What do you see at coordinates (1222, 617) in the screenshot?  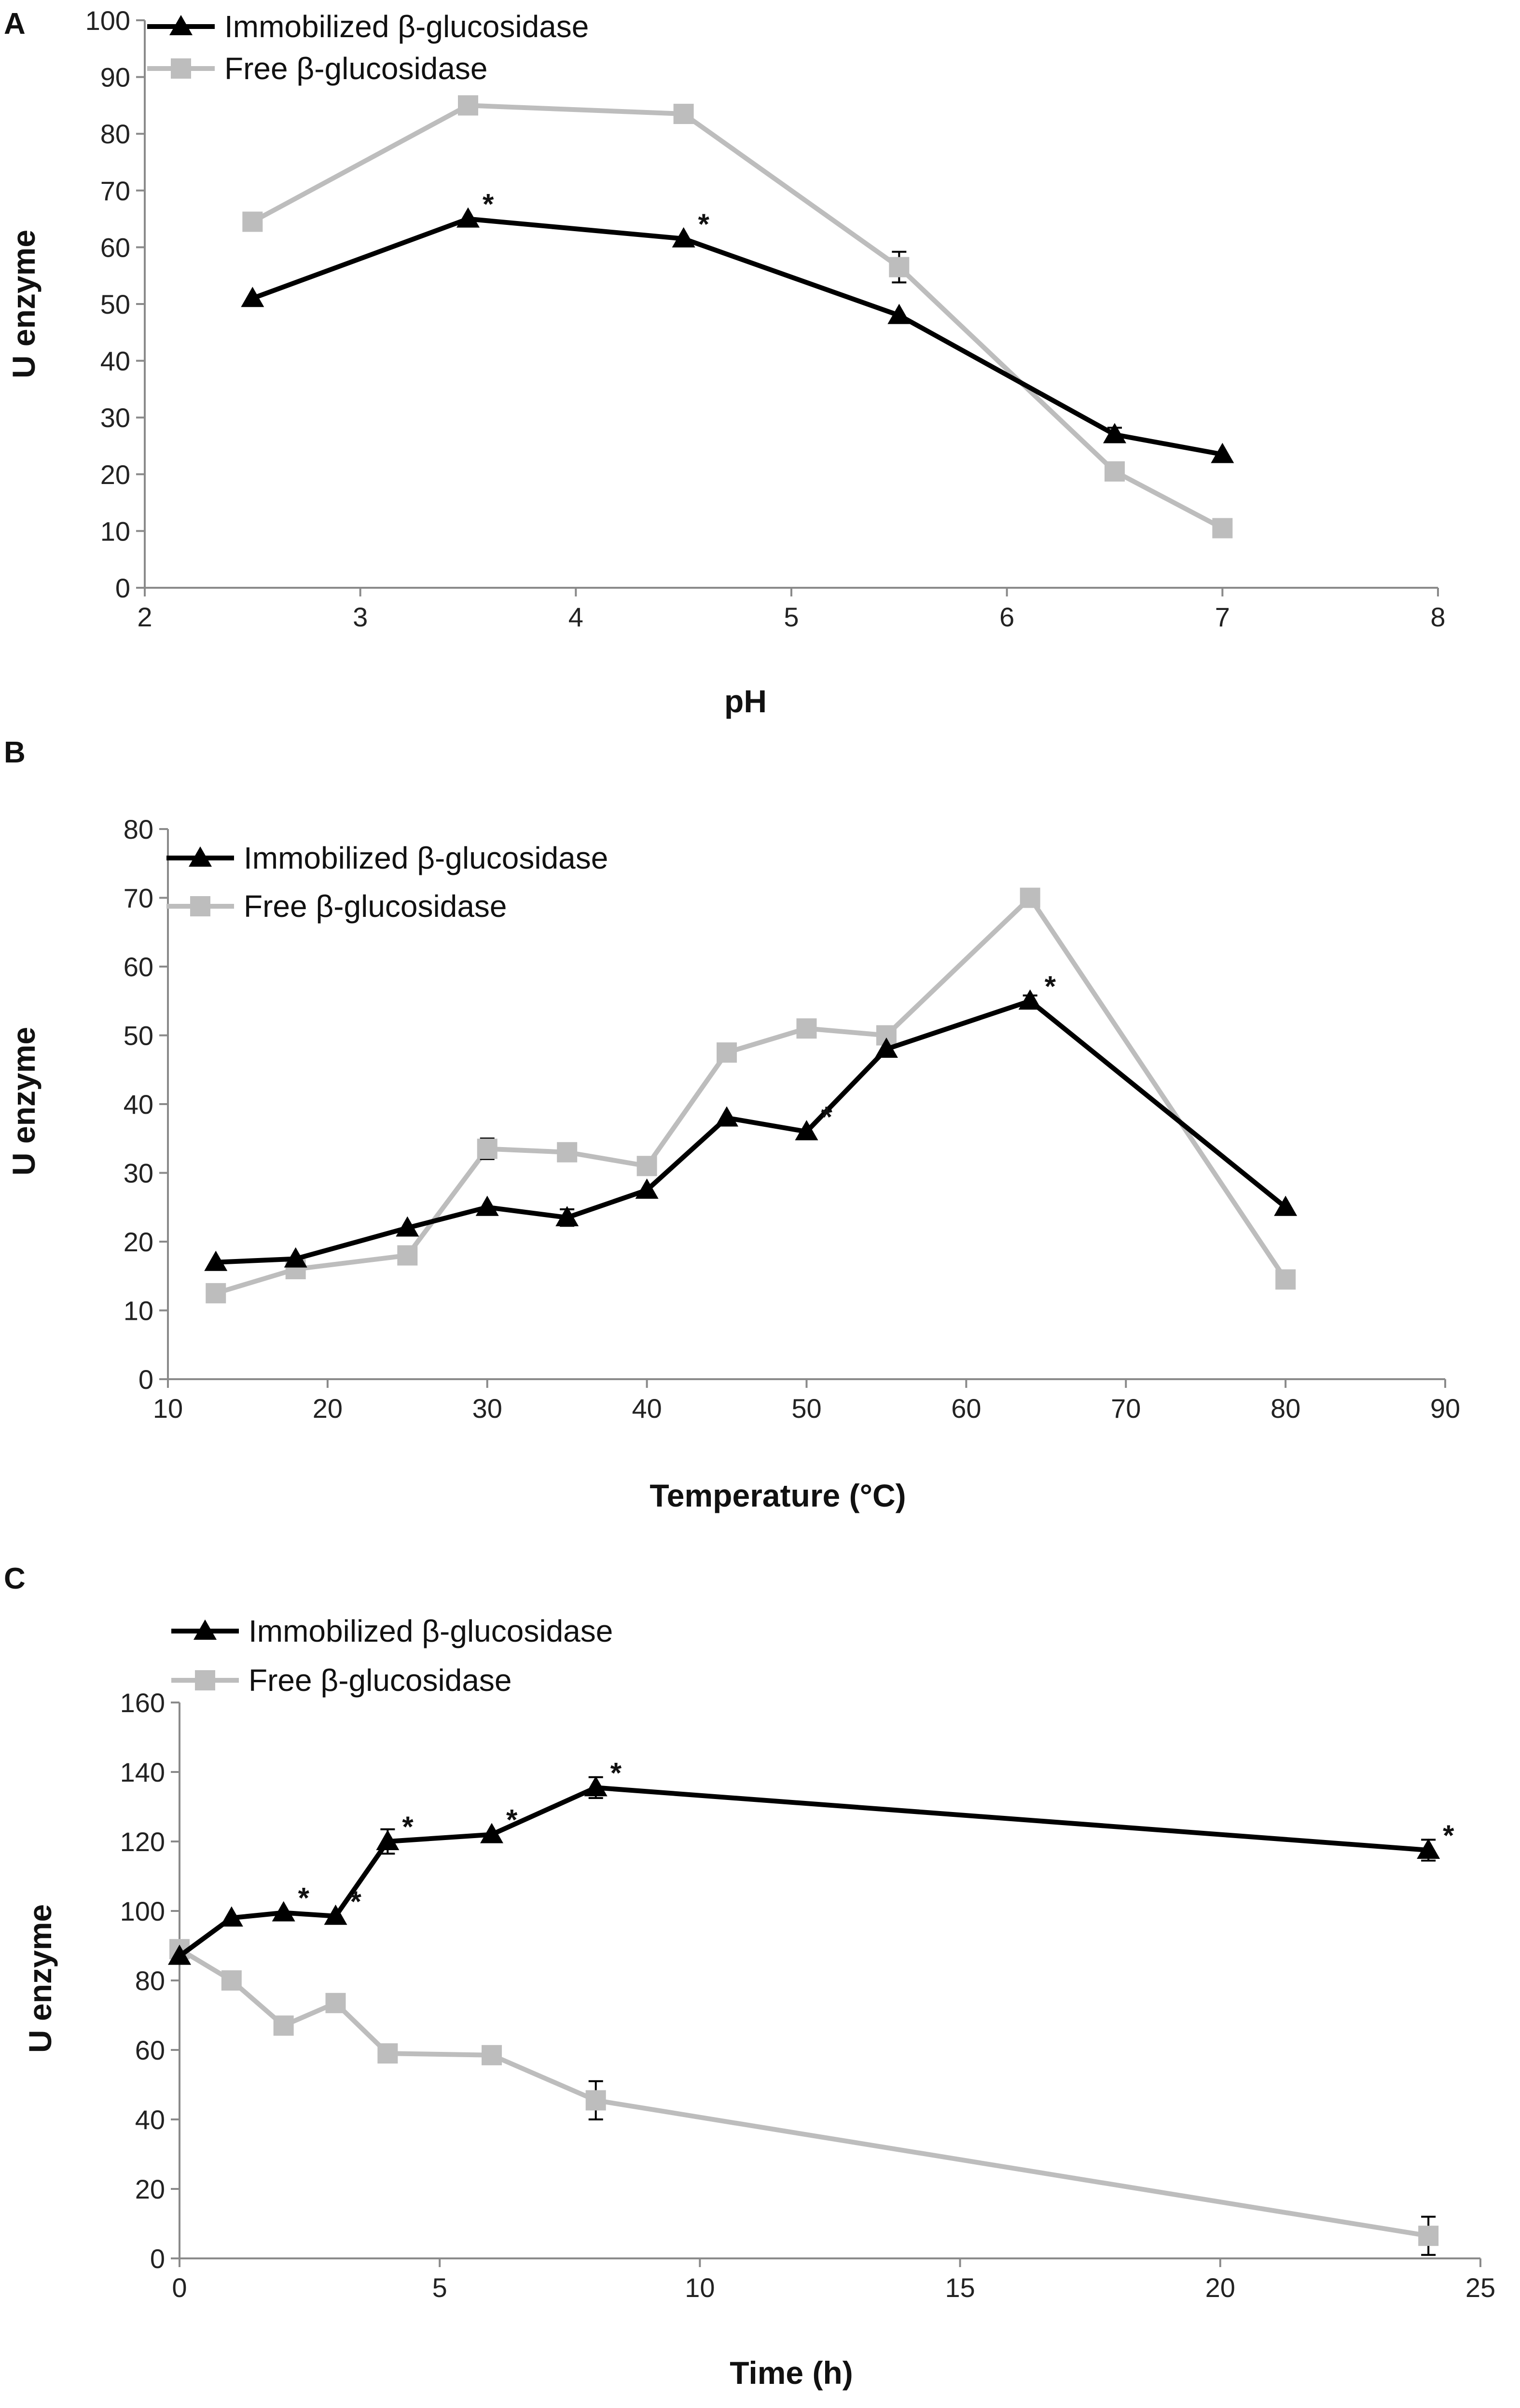 I see `x-tick-label: 7` at bounding box center [1222, 617].